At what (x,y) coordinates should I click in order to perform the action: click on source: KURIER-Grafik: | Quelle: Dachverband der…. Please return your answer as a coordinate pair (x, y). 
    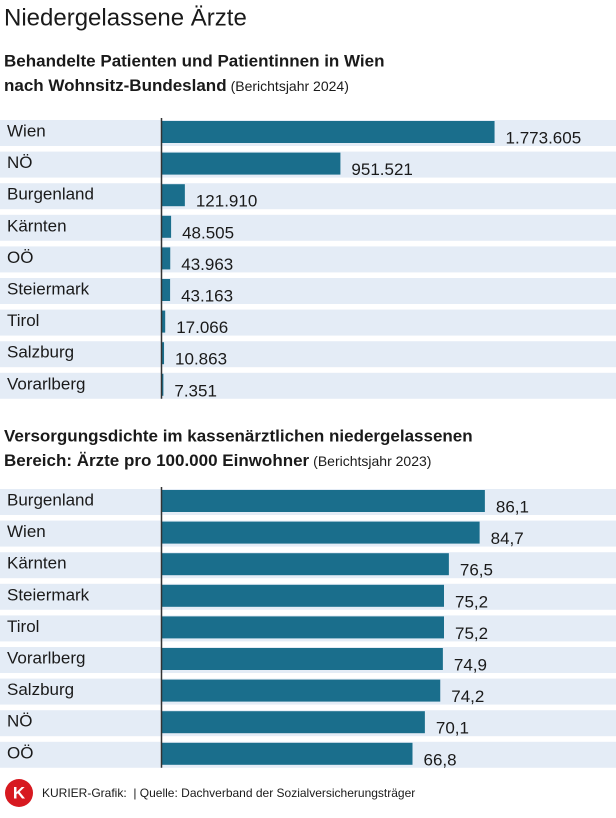
    Looking at the image, I should click on (228, 793).